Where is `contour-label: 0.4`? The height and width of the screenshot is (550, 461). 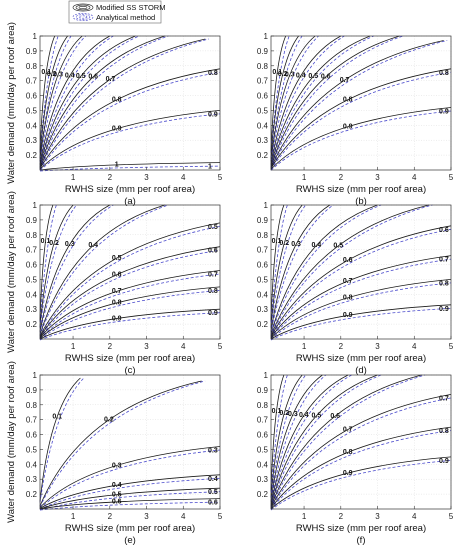 contour-label: 0.4 is located at coordinates (301, 76).